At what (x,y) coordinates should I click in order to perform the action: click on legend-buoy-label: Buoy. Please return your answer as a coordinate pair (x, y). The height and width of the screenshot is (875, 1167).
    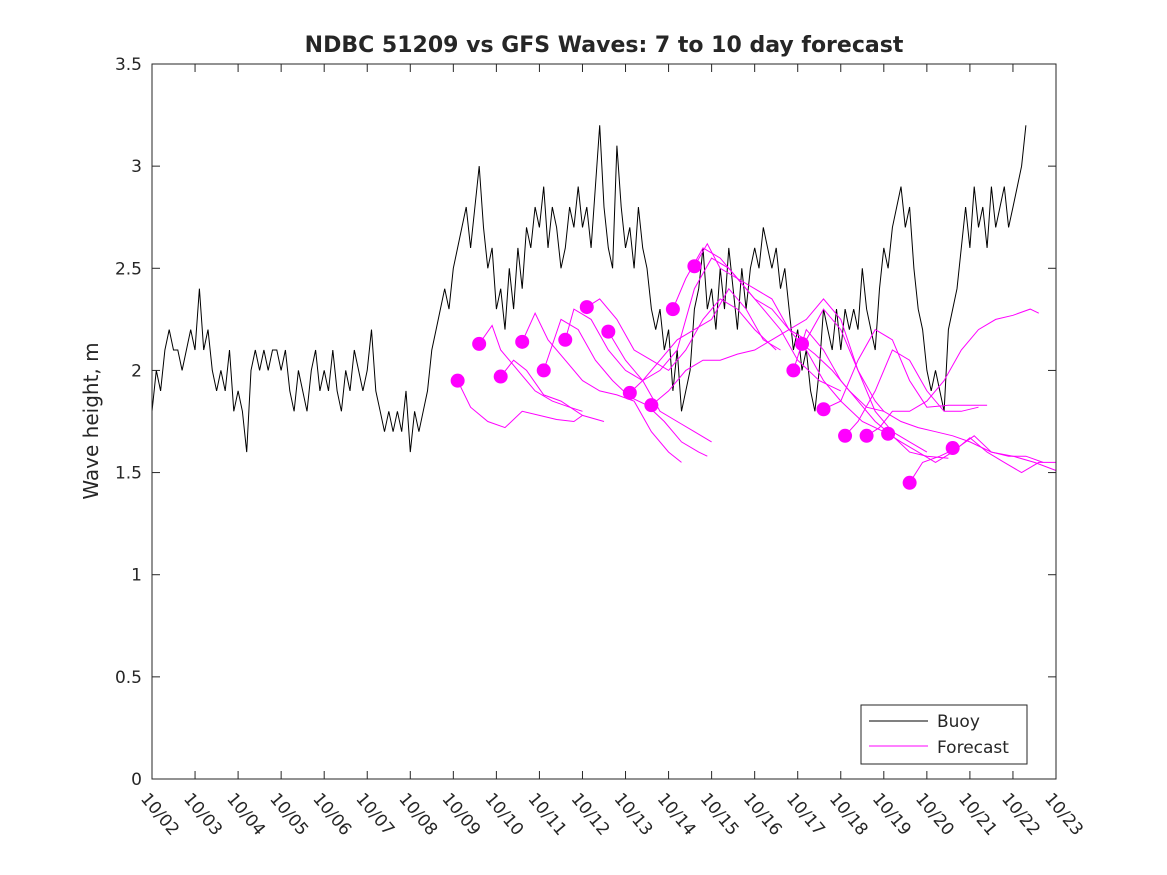
    Looking at the image, I should click on (958, 722).